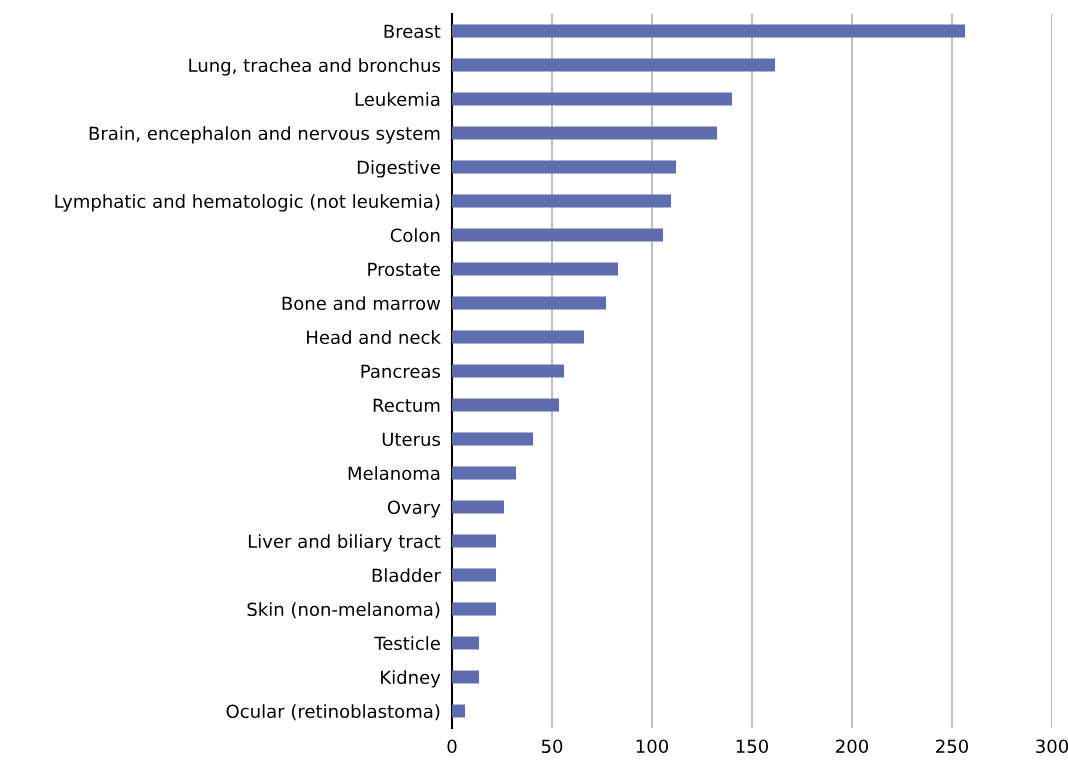 The height and width of the screenshot is (766, 1068). Describe the element at coordinates (414, 509) in the screenshot. I see `y-tick-label: Ovary` at that location.